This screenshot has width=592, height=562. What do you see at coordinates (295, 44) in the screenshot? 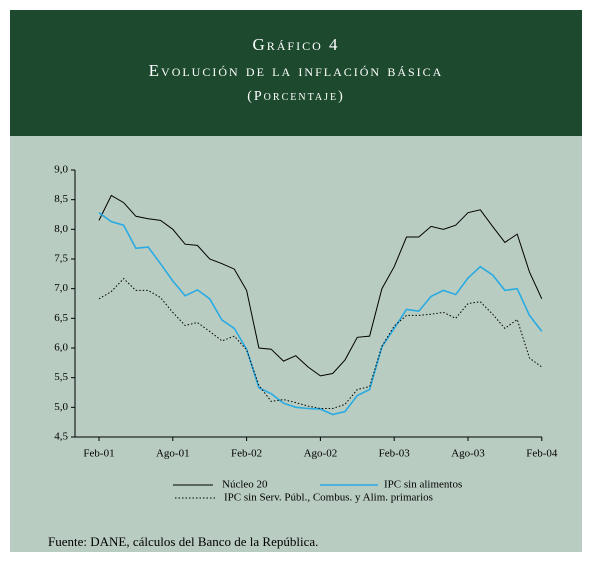
I see `chart-title: Gráfico 4` at bounding box center [295, 44].